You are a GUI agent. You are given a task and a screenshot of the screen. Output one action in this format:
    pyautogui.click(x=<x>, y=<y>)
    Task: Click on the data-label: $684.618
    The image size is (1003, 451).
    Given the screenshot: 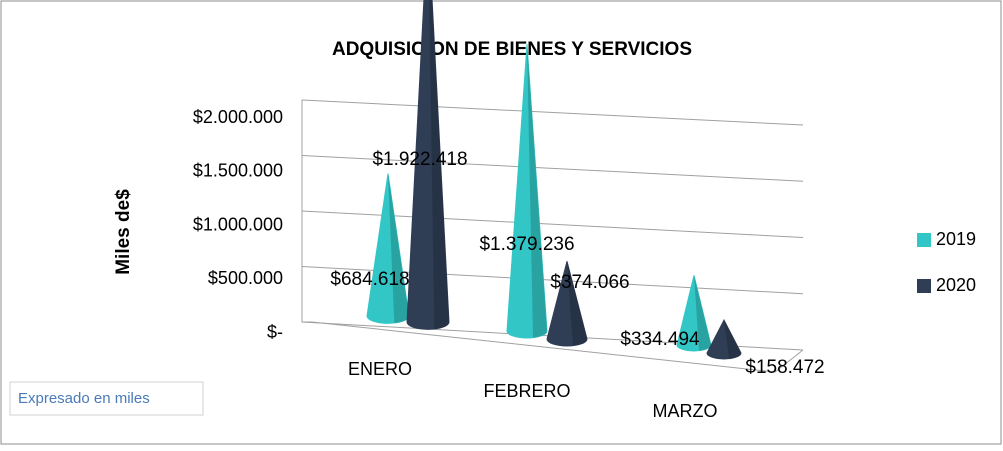 What is the action you would take?
    pyautogui.click(x=369, y=279)
    